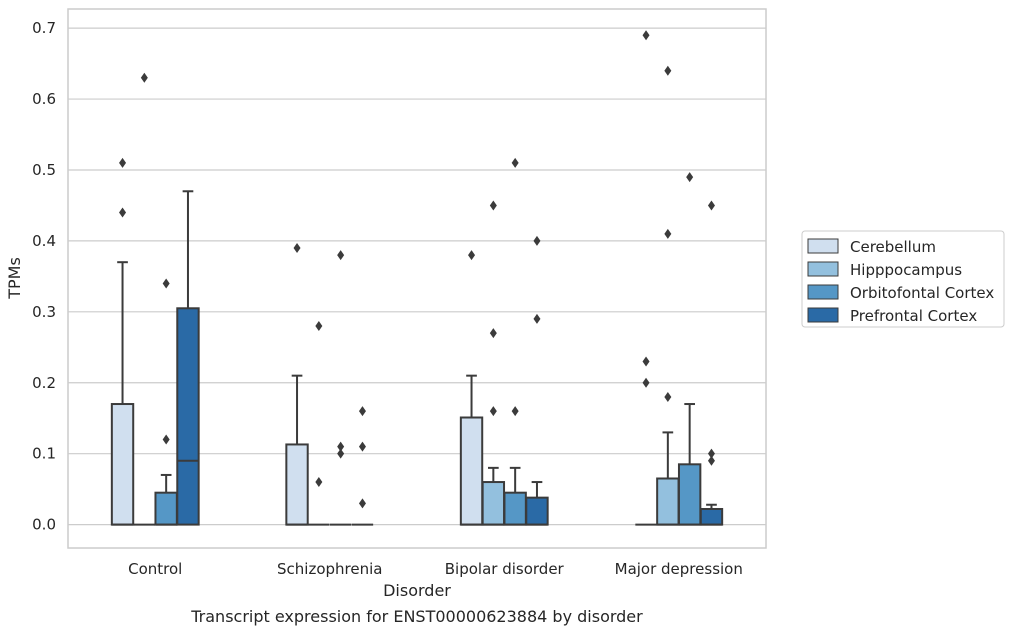 Image resolution: width=1014 pixels, height=634 pixels. I want to click on y-tick-label: 0.4, so click(44, 241).